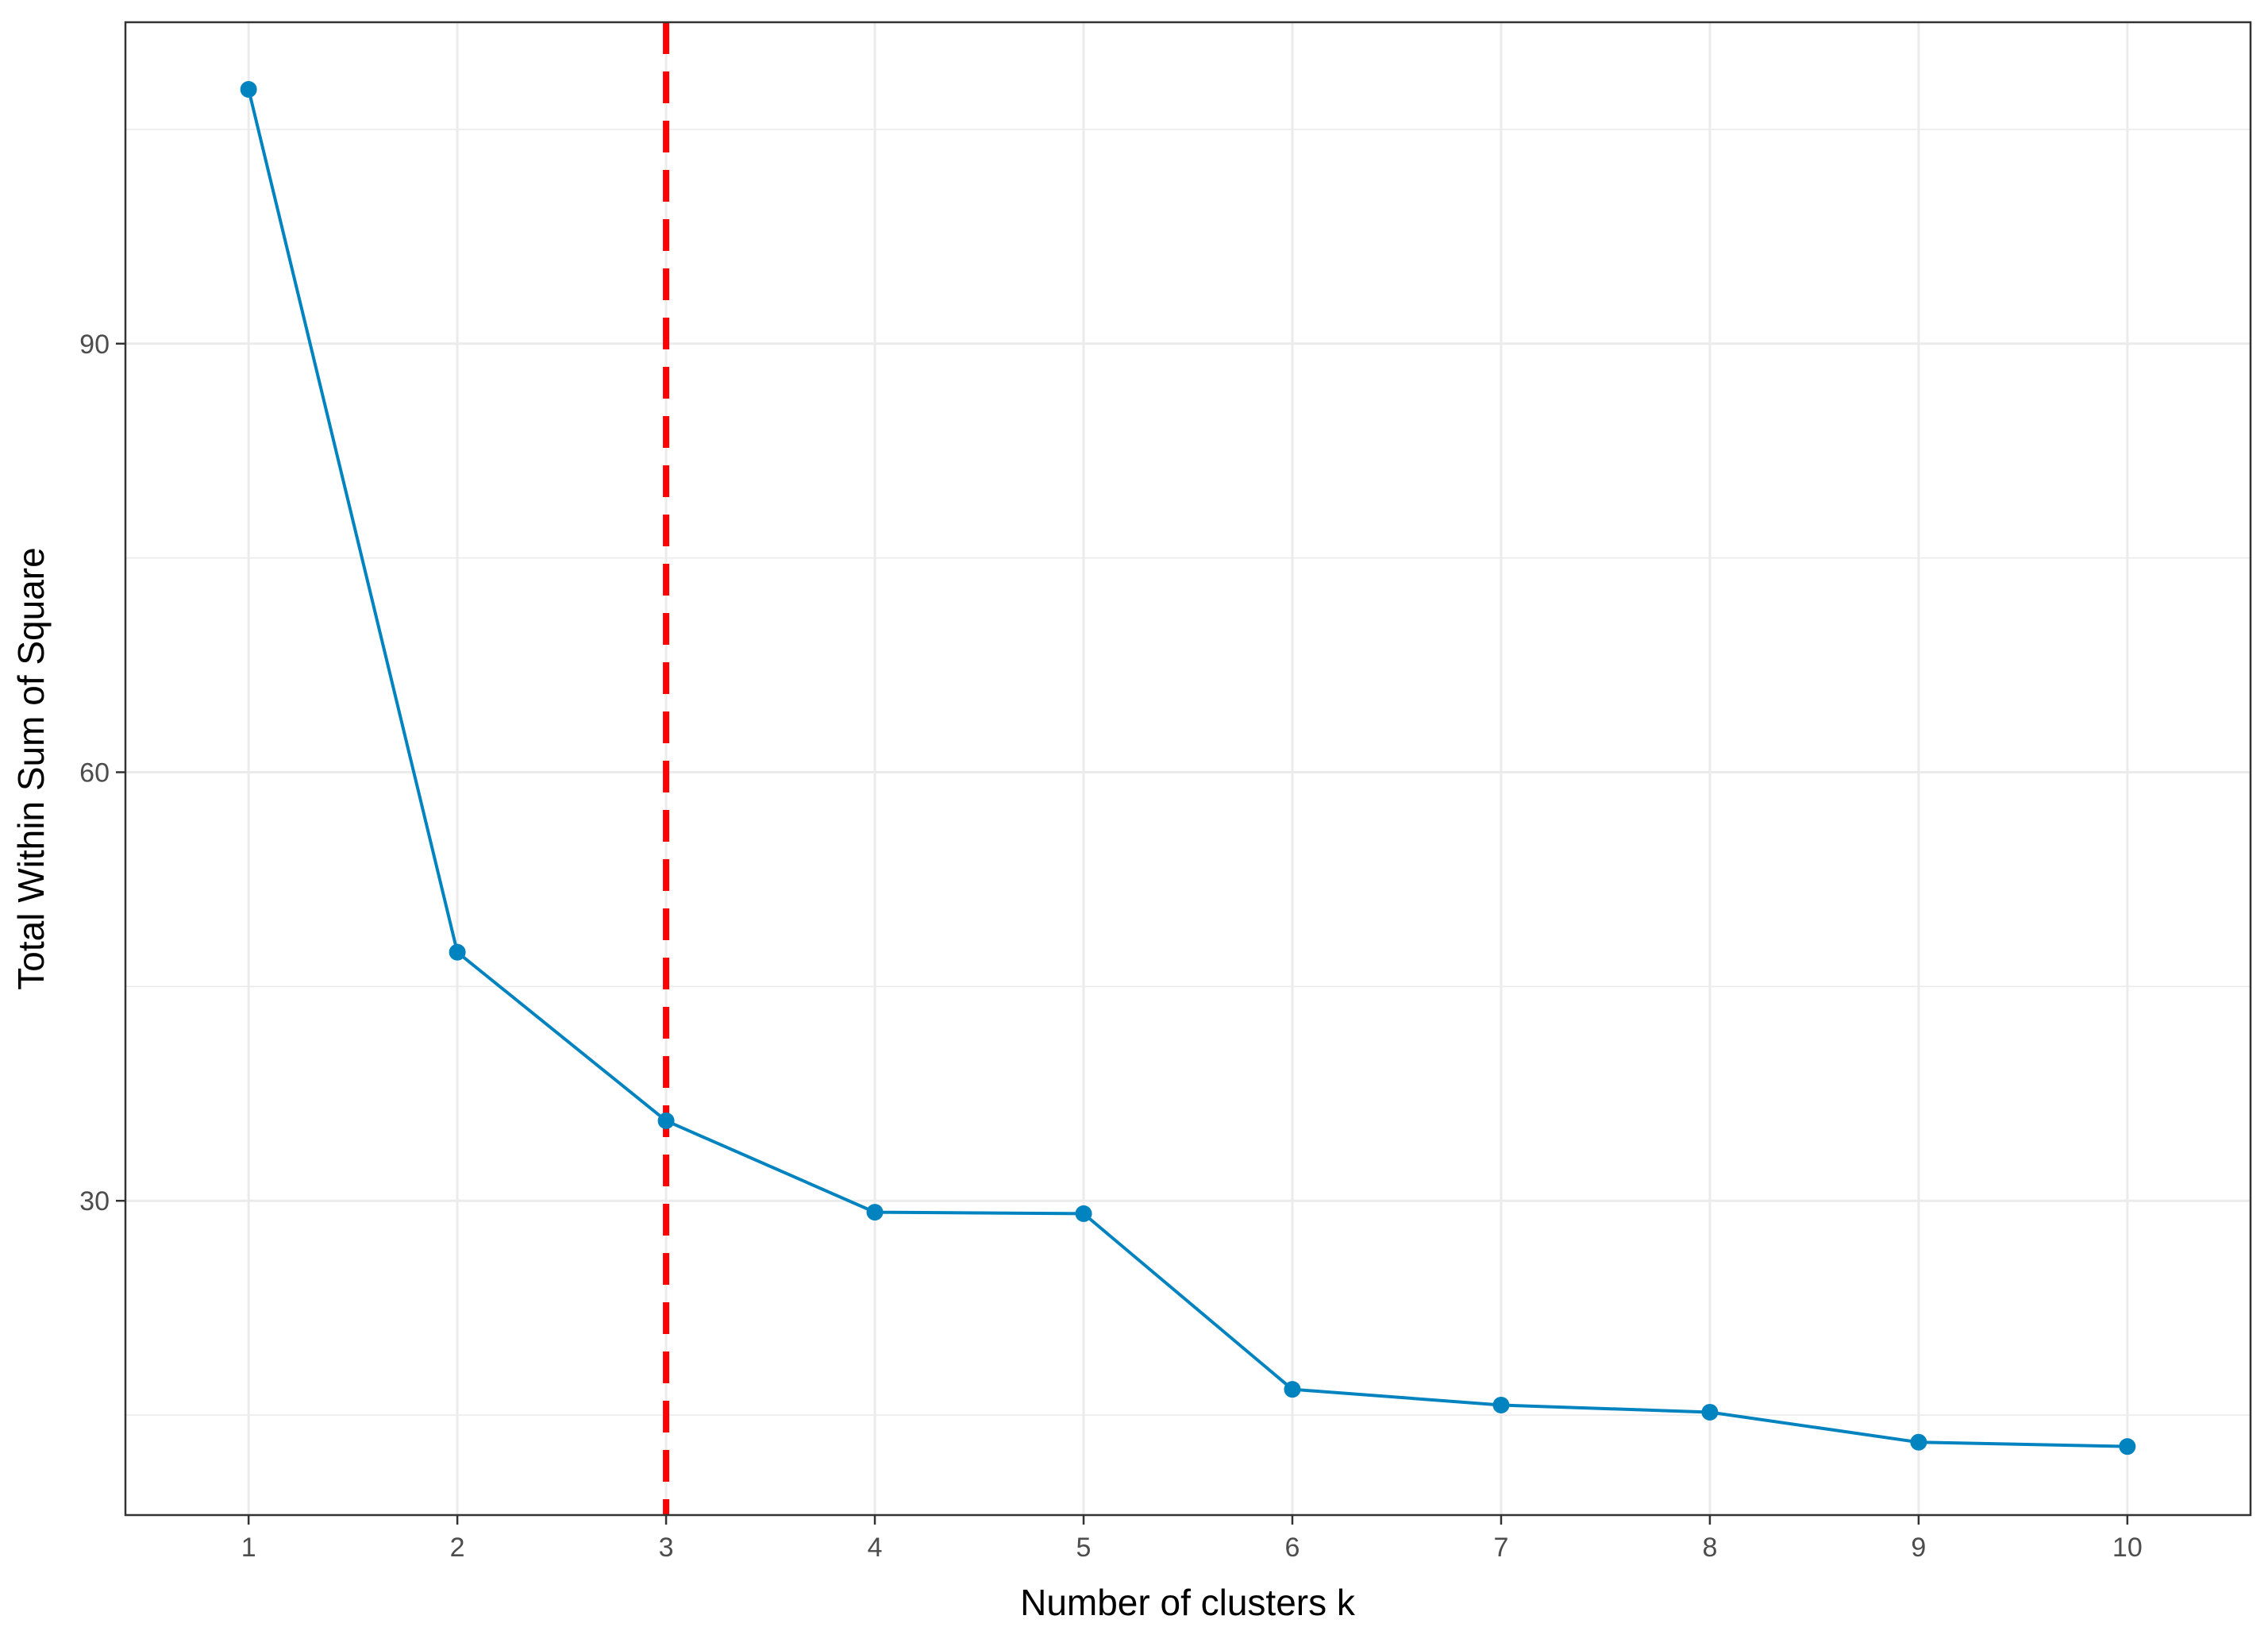 This screenshot has height=1631, width=2268. I want to click on x-tick-label: 2, so click(457, 1548).